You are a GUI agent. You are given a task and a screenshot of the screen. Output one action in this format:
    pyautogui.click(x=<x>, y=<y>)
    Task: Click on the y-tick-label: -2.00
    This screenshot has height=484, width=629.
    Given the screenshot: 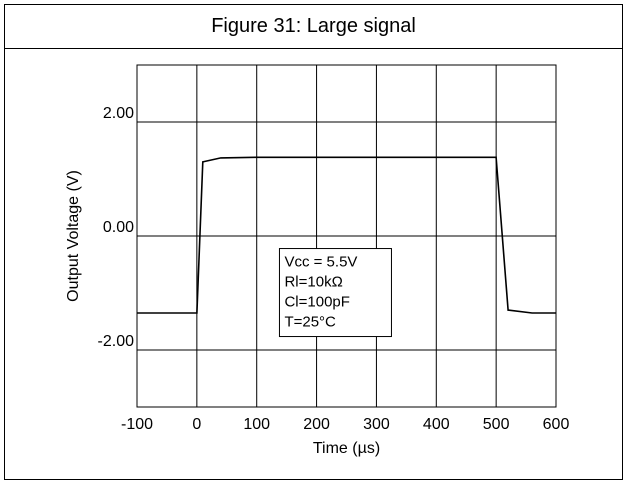 What is the action you would take?
    pyautogui.click(x=116, y=341)
    